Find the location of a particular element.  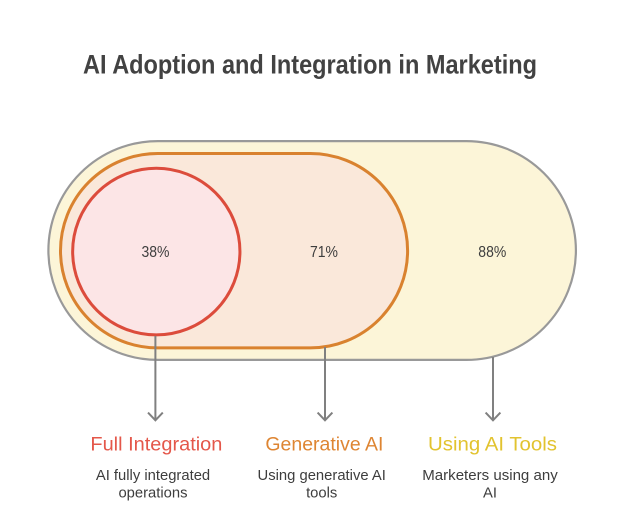

svg-text: Generative AI is located at coordinates (324, 445).